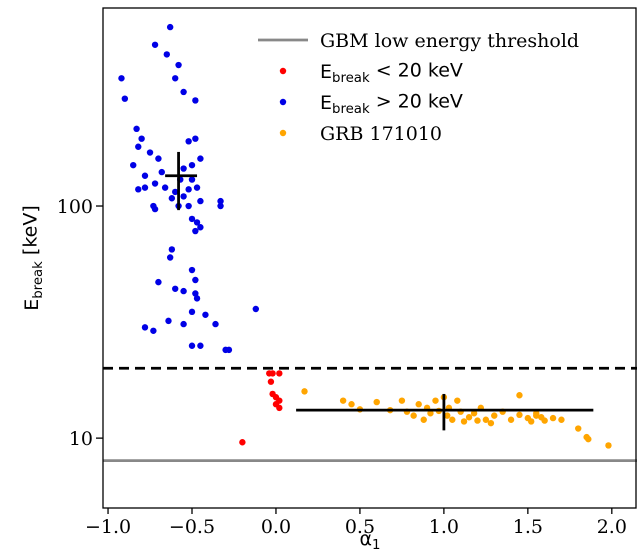 This screenshot has height=551, width=638. Describe the element at coordinates (360, 527) in the screenshot. I see `x-tick-label: 0.5` at that location.